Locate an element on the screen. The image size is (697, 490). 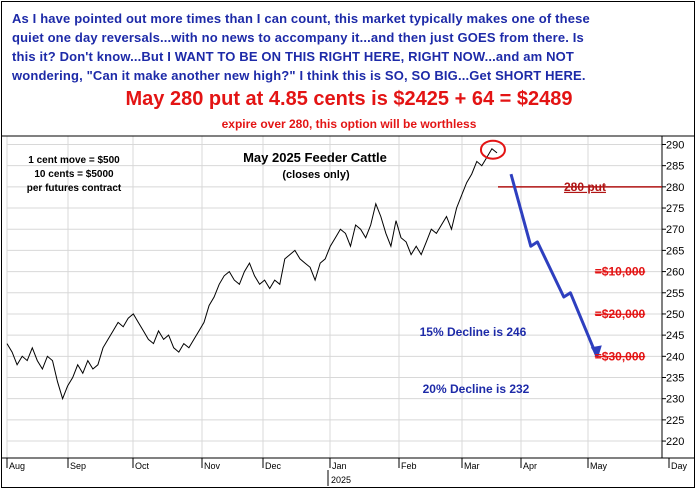
y-tick-label: 235 is located at coordinates (675, 379).